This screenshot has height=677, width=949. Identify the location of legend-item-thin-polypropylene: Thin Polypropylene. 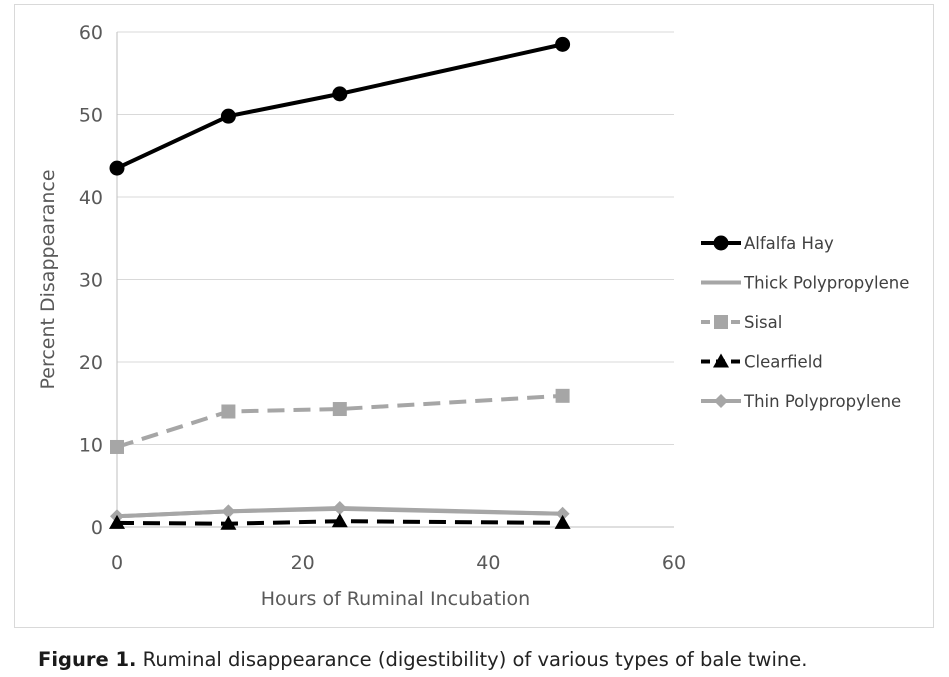
(801, 401).